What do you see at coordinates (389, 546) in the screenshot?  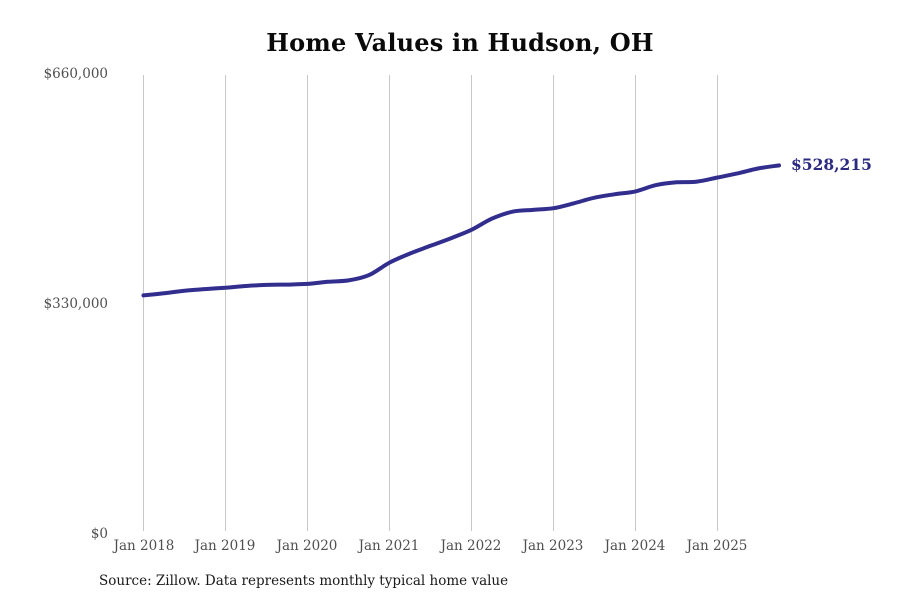 I see `x-tick-label: Jan 2021` at bounding box center [389, 546].